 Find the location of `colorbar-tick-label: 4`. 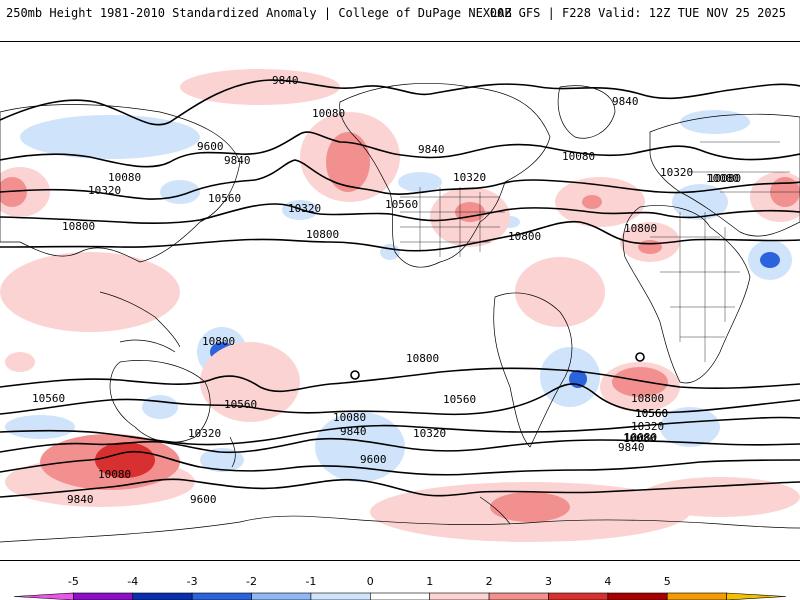

colorbar-tick-label: 4 is located at coordinates (607, 581).